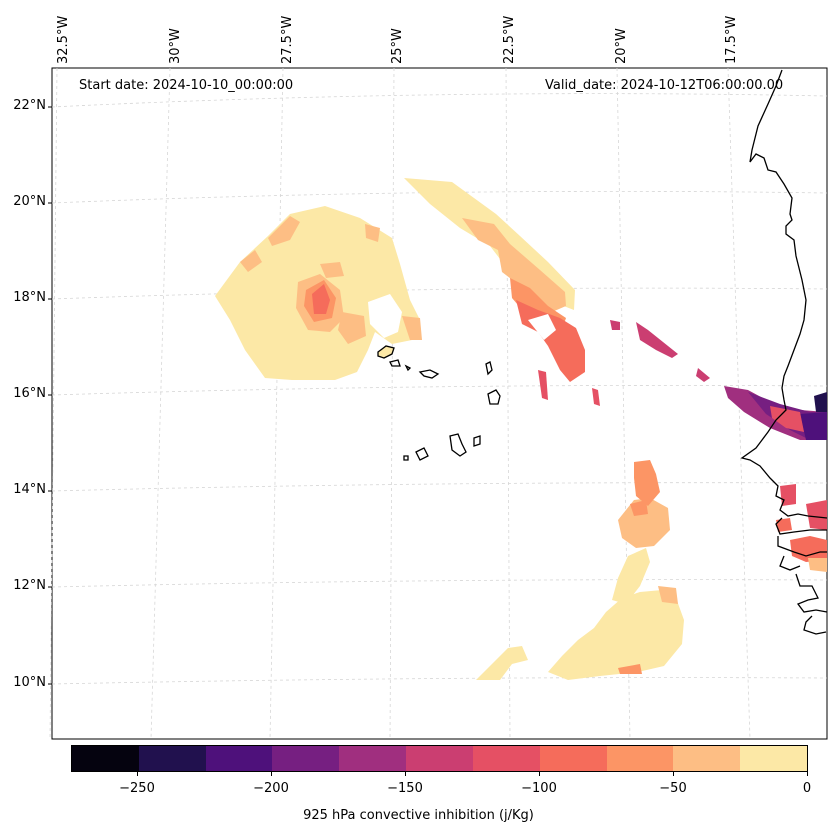 The width and height of the screenshot is (837, 836). What do you see at coordinates (458, 445) in the screenshot?
I see `island-santiago` at bounding box center [458, 445].